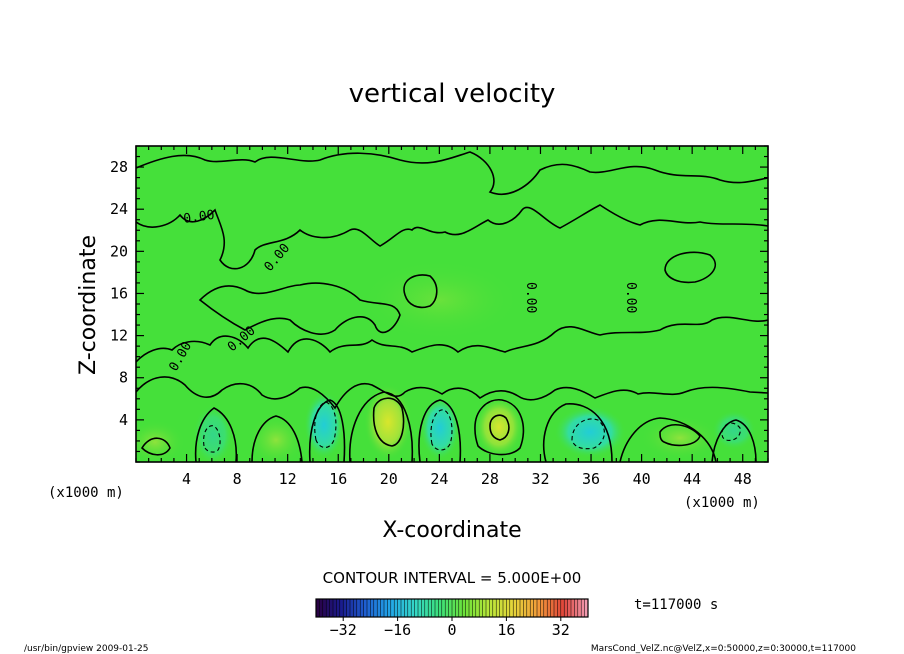  Describe the element at coordinates (722, 503) in the screenshot. I see `x-unit-right: (x1000 m)` at that location.